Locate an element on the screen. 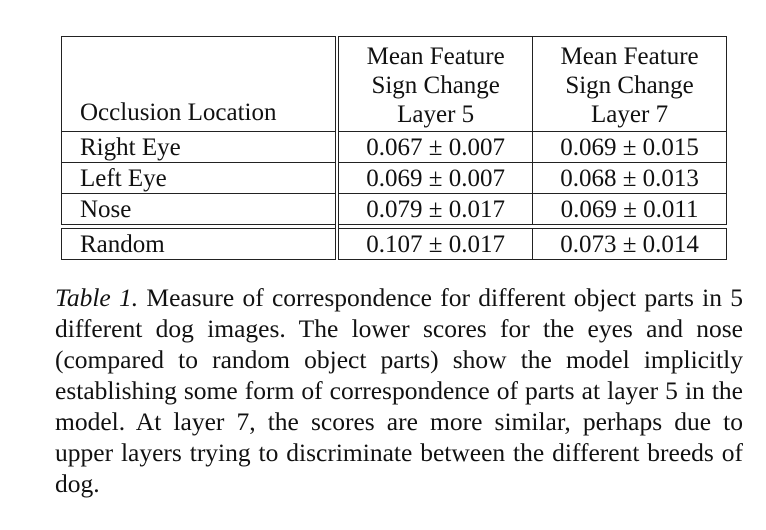  row-layer7-value: 0.069 ± 0.015 is located at coordinates (629, 147).